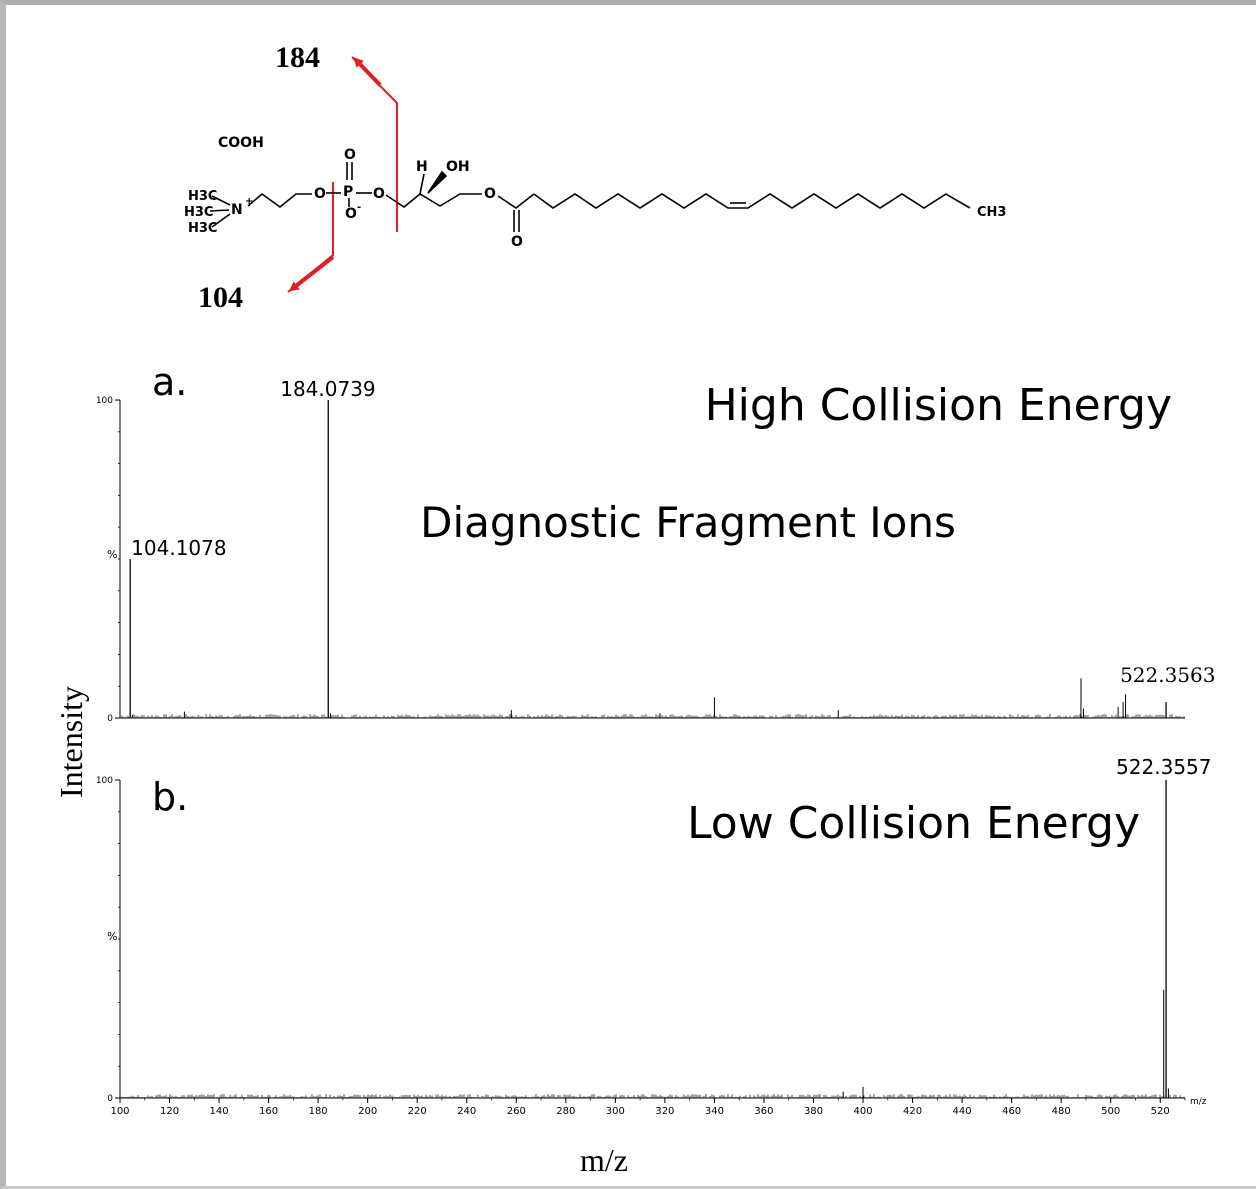 Image resolution: width=1256 pixels, height=1189 pixels. What do you see at coordinates (466, 1111) in the screenshot?
I see `panel-b-x-tick-label: 240` at bounding box center [466, 1111].